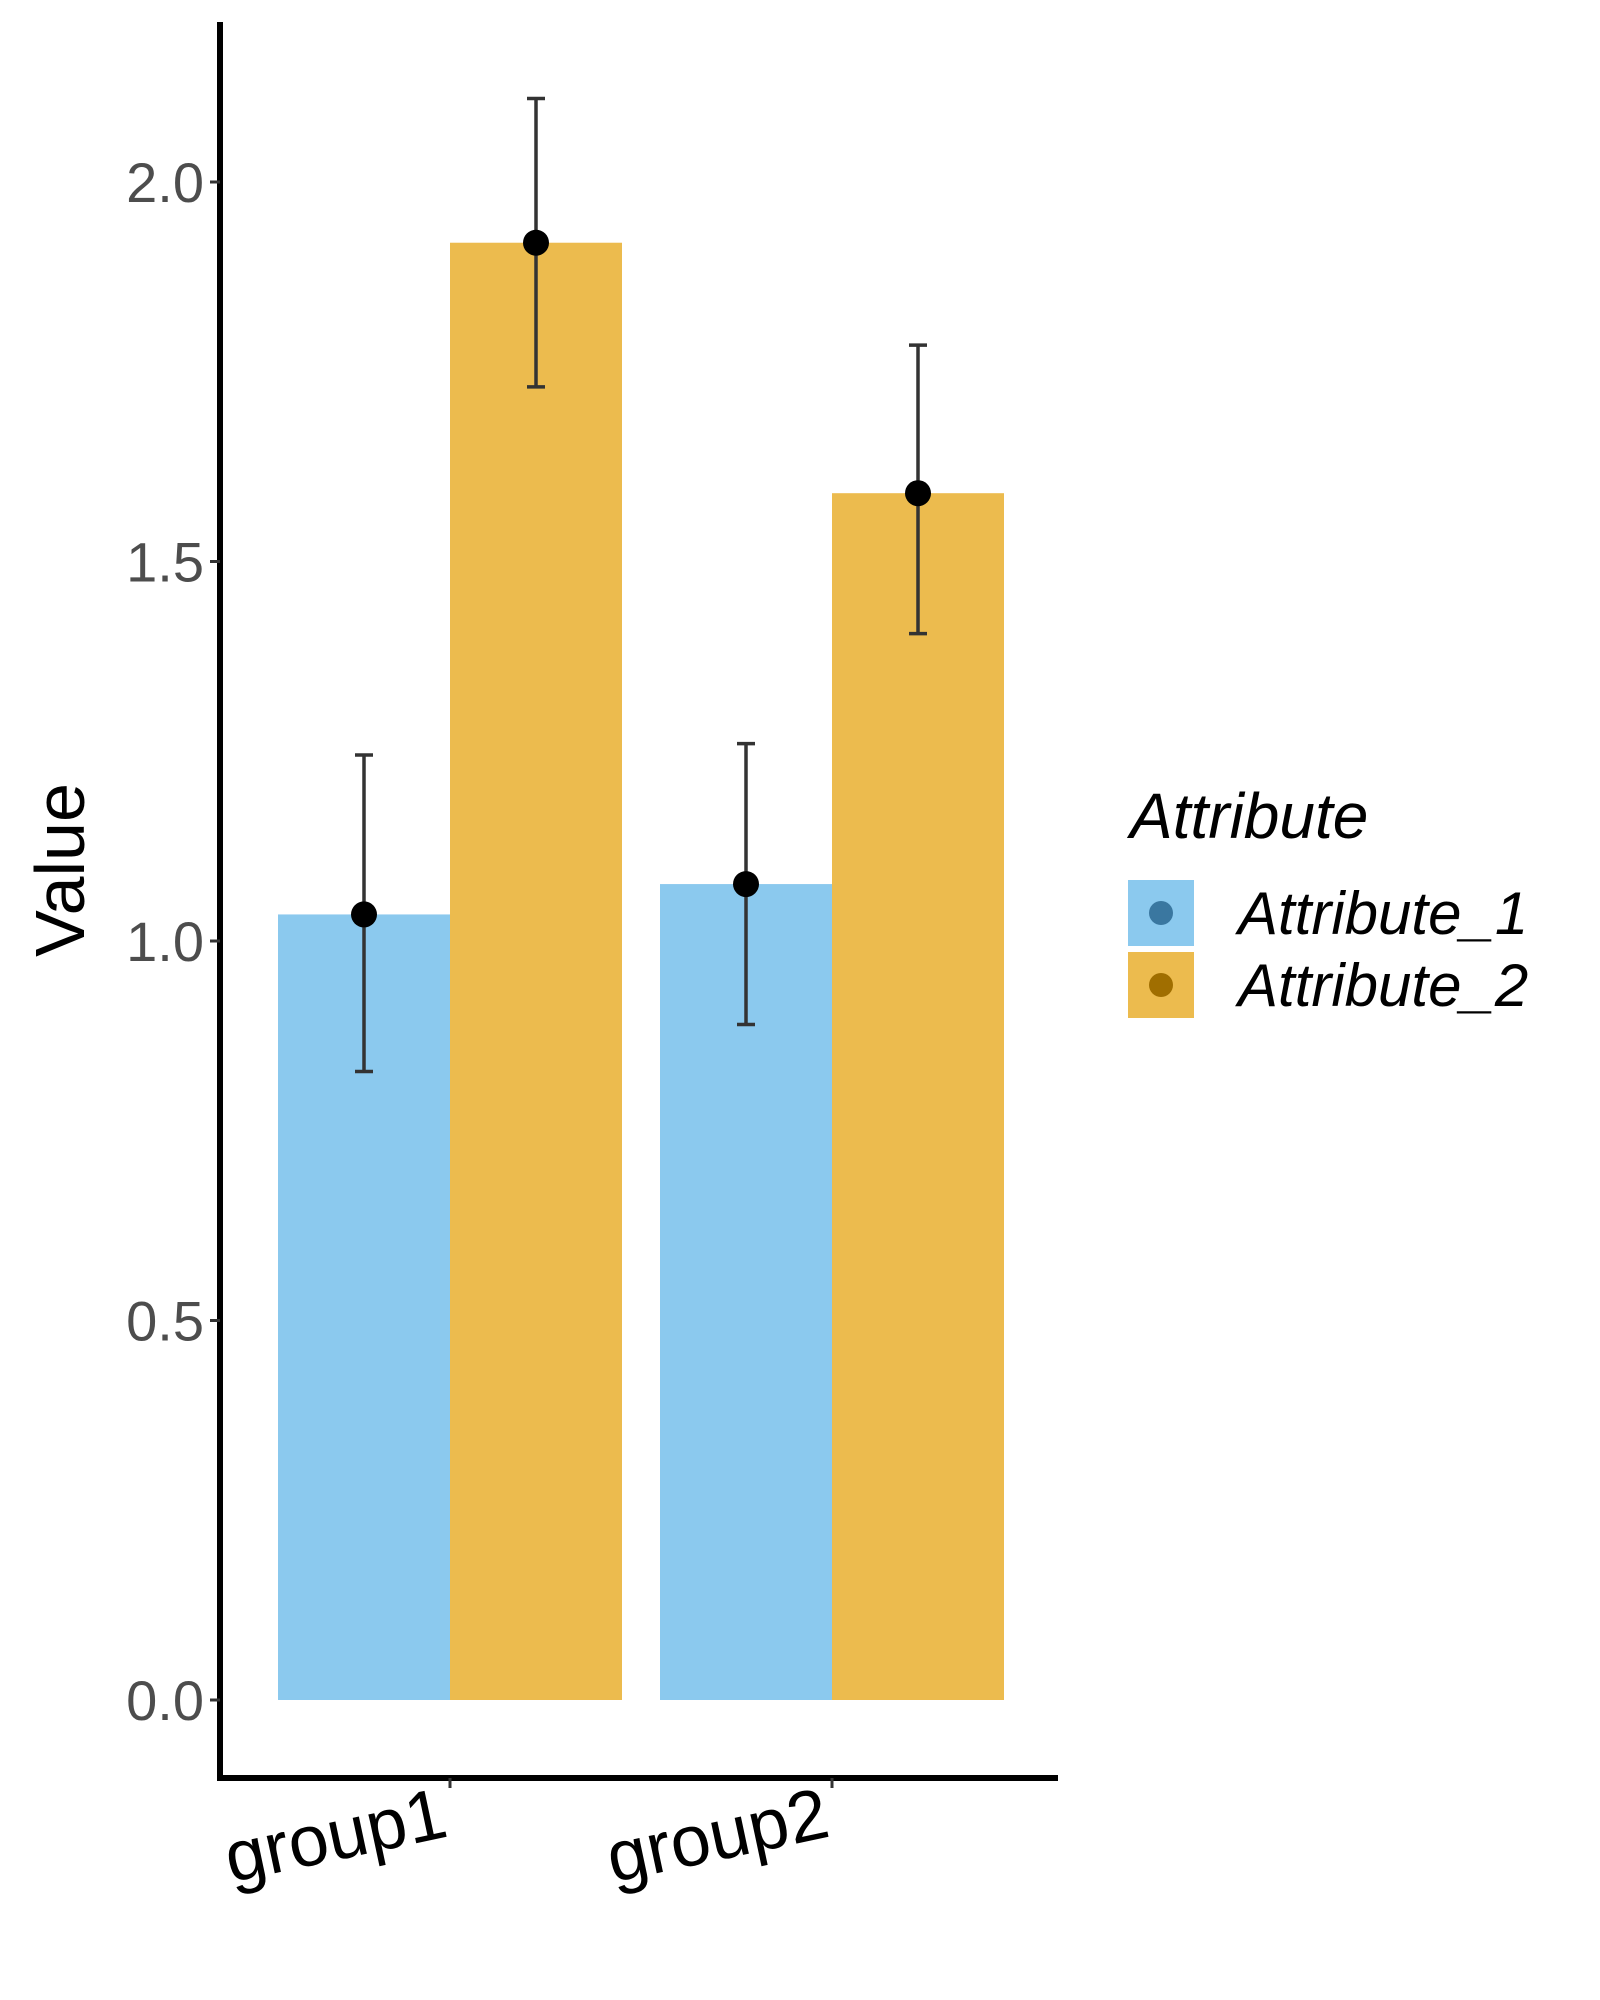  I want to click on legend-label-attribute_2: Attribute_2, so click(1381, 985).